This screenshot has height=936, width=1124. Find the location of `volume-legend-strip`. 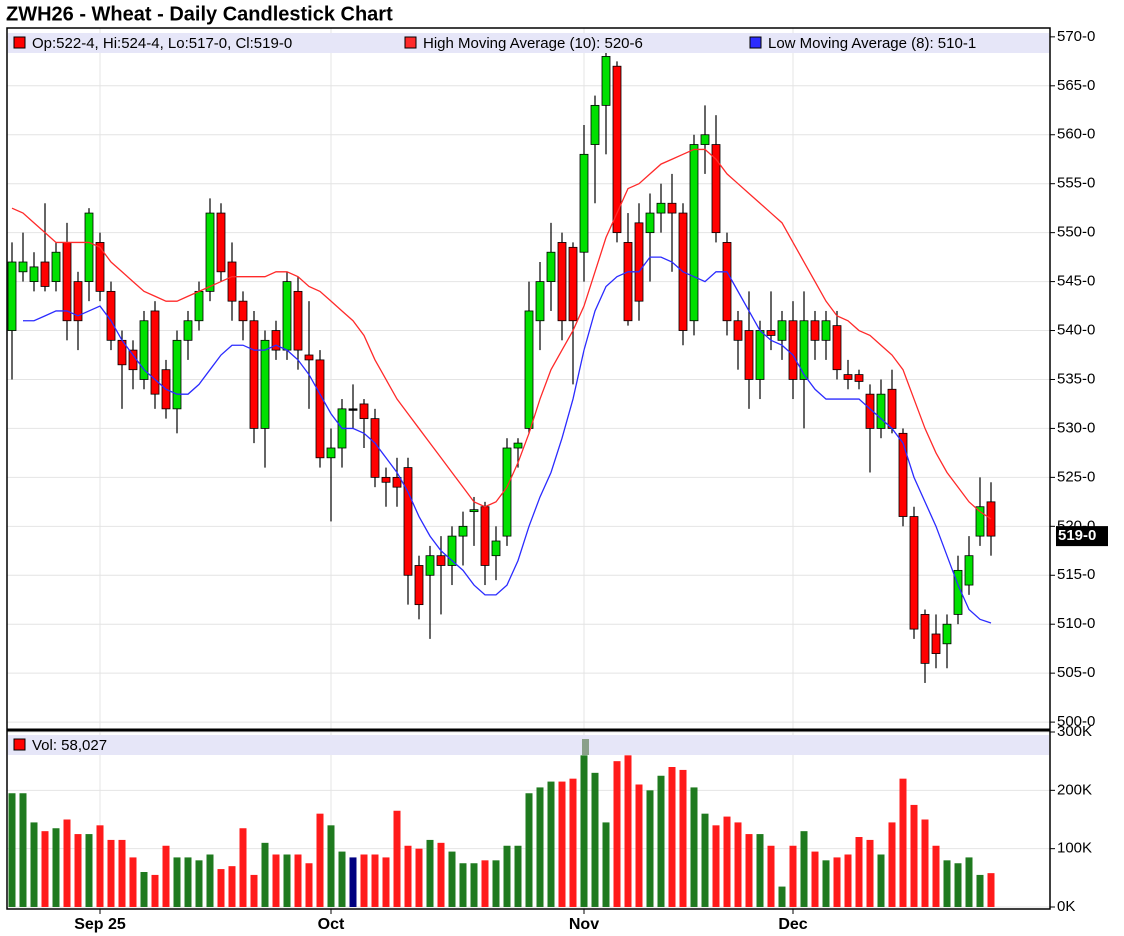

volume-legend-strip is located at coordinates (528, 745).